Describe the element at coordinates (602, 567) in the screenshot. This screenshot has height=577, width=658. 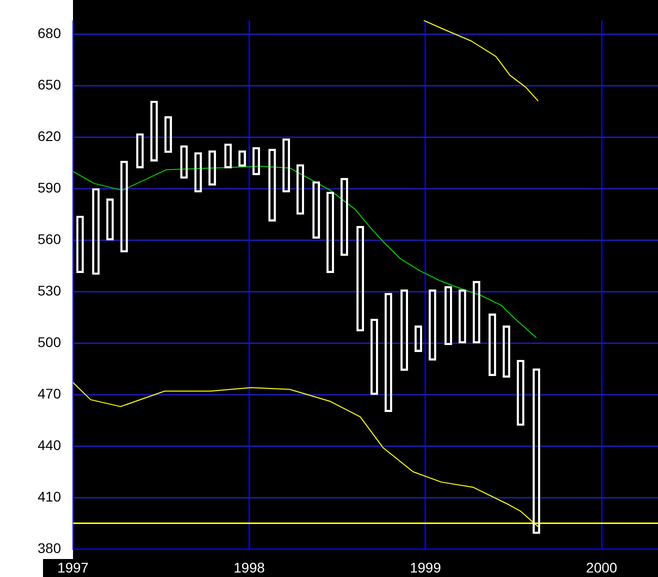
I see `x-tick-label: 2000` at that location.